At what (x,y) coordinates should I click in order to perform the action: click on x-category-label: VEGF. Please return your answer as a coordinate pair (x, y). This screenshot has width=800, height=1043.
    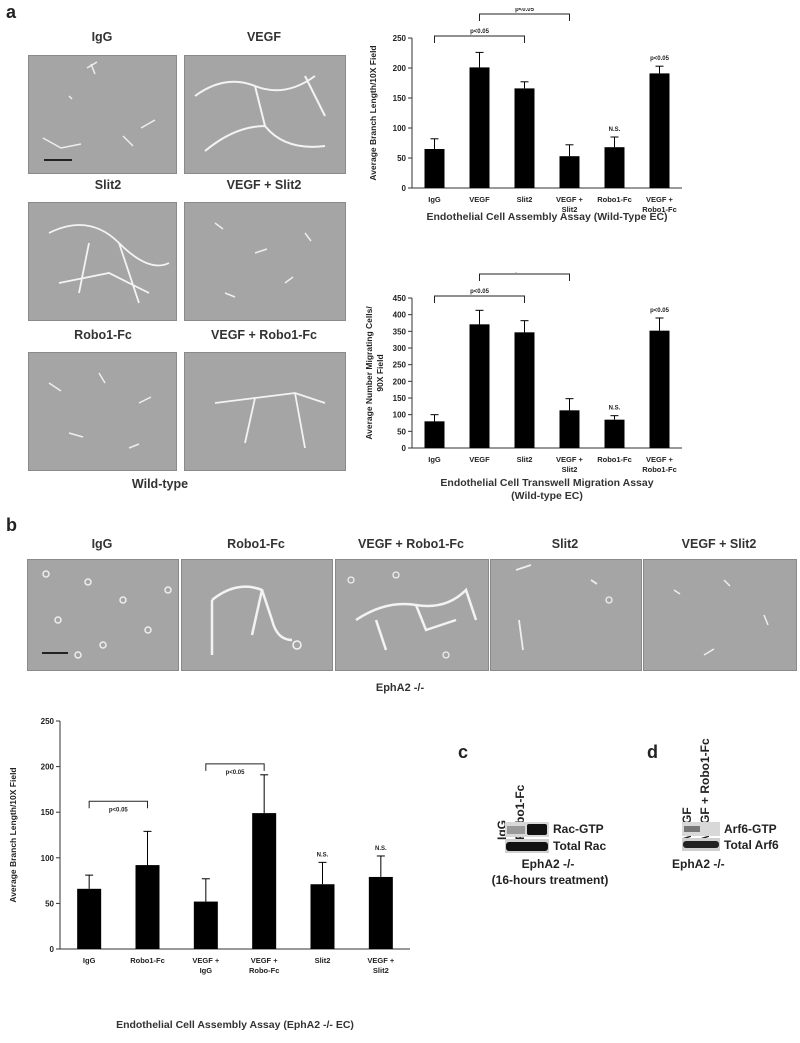
    Looking at the image, I should click on (479, 459).